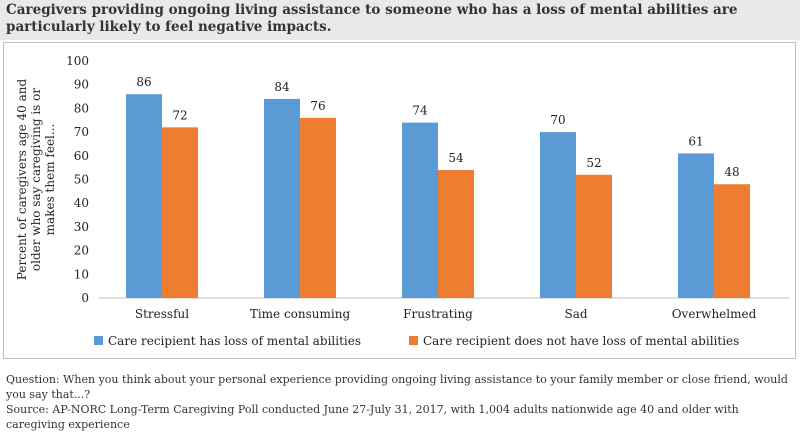  I want to click on data-label: 76, so click(317, 106).